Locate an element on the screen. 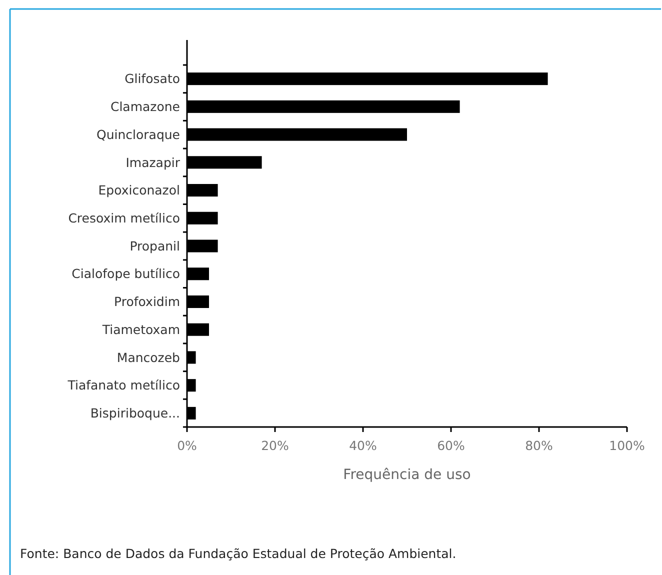 The width and height of the screenshot is (662, 575). y-tick-label: Cresoxim metílico is located at coordinates (124, 218).